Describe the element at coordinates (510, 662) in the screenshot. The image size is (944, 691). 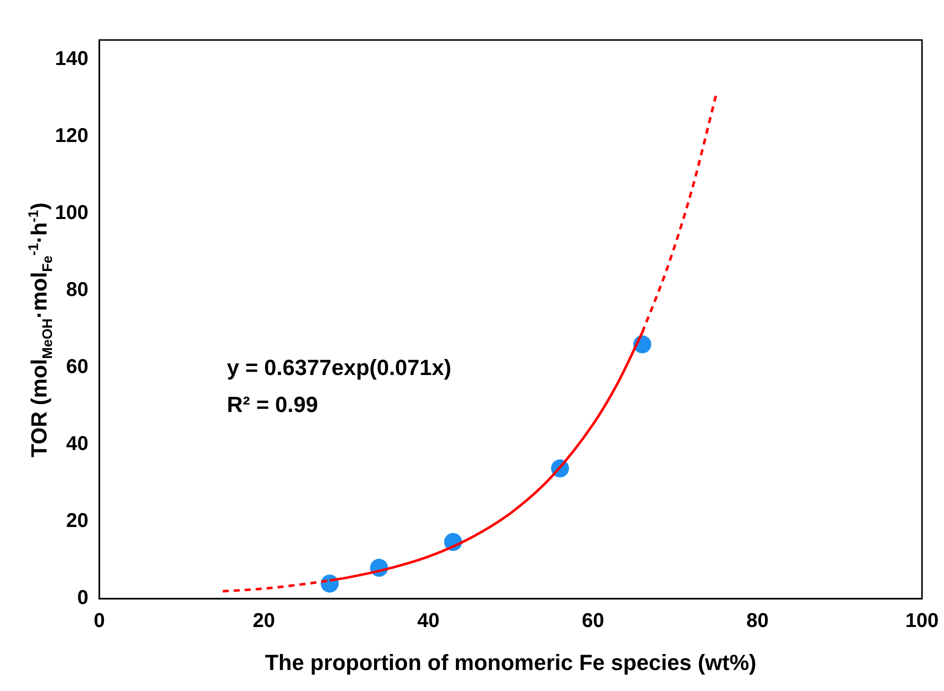
I see `x-axis-title: The proportion of monomeric Fe species (wt%)` at that location.